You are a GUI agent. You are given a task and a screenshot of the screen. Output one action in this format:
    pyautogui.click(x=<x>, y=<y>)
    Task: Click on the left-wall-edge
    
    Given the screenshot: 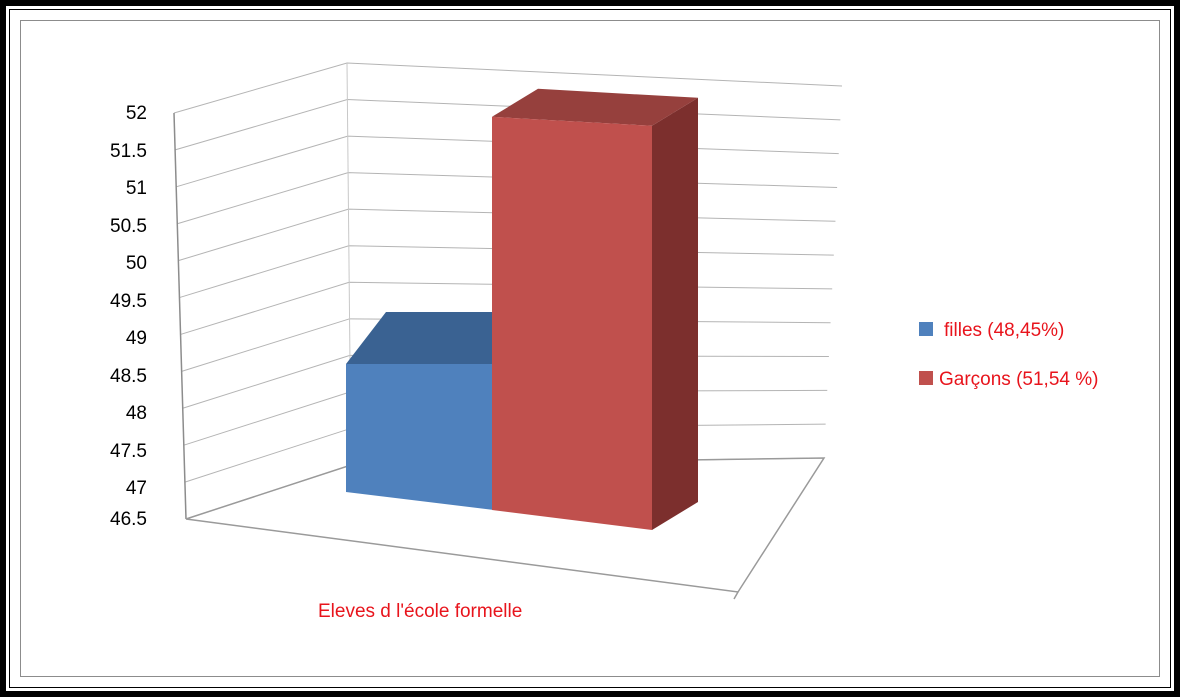 What is the action you would take?
    pyautogui.click(x=180, y=316)
    